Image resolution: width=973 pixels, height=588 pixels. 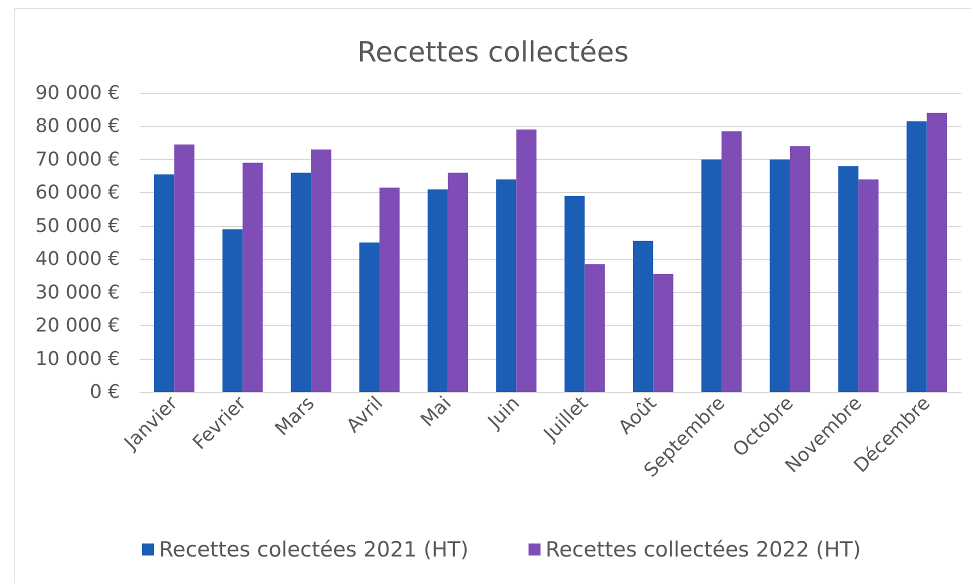 What do you see at coordinates (314, 550) in the screenshot?
I see `legend-label: Recettes colectées 2021 (HT)` at bounding box center [314, 550].